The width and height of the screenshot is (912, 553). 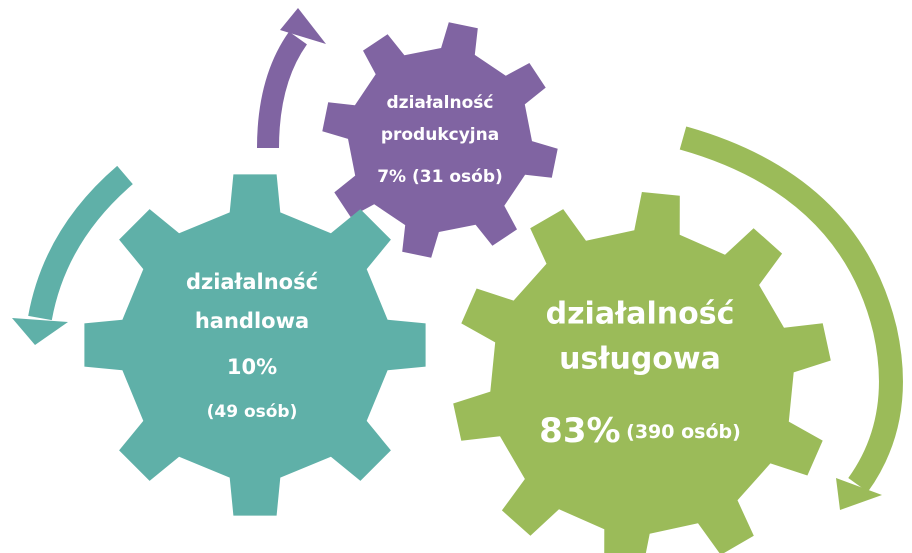 What do you see at coordinates (252, 367) in the screenshot?
I see `node-share: 10%` at bounding box center [252, 367].